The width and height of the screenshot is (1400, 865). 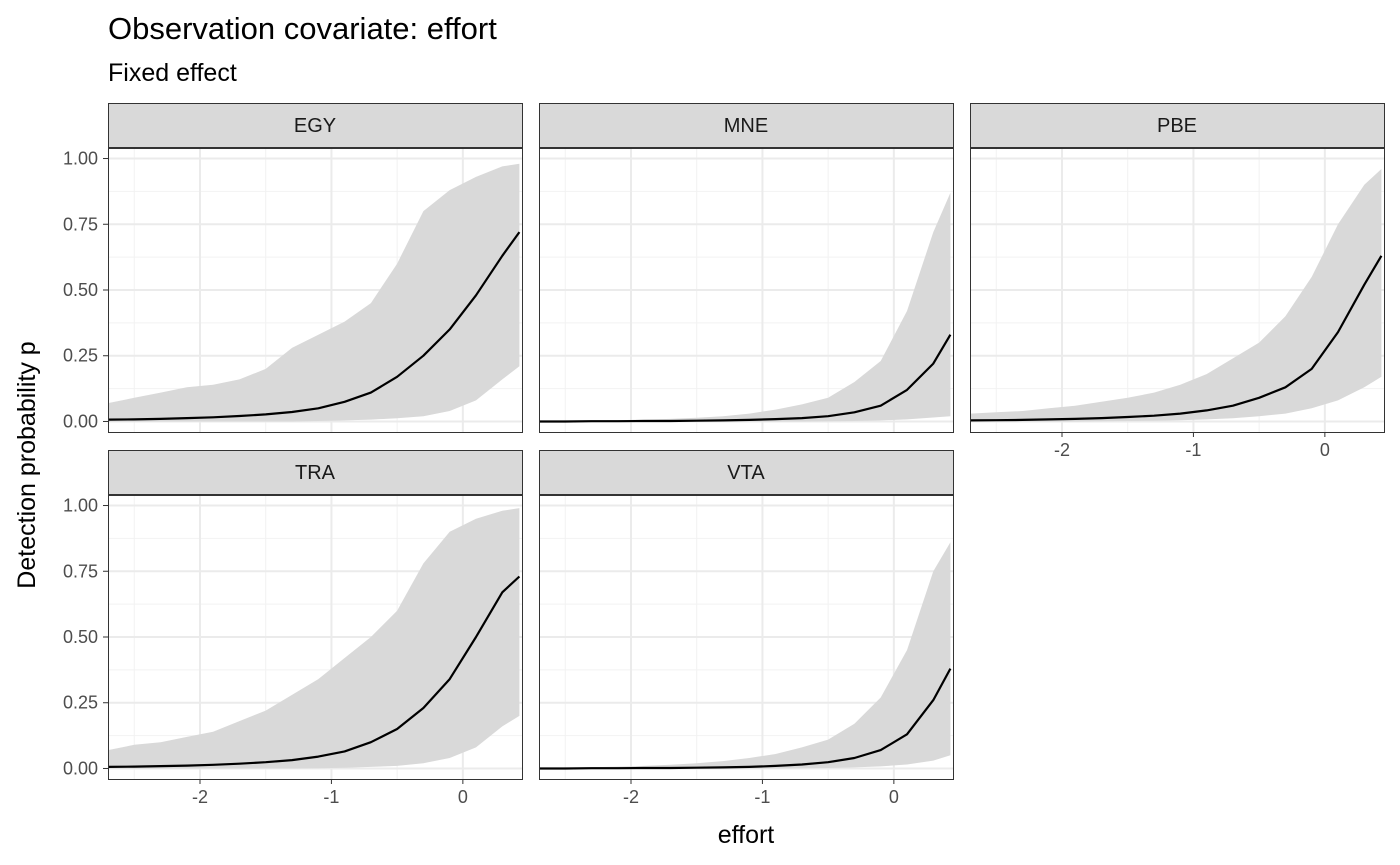 I want to click on strip-label-vta: VTA, so click(x=746, y=473).